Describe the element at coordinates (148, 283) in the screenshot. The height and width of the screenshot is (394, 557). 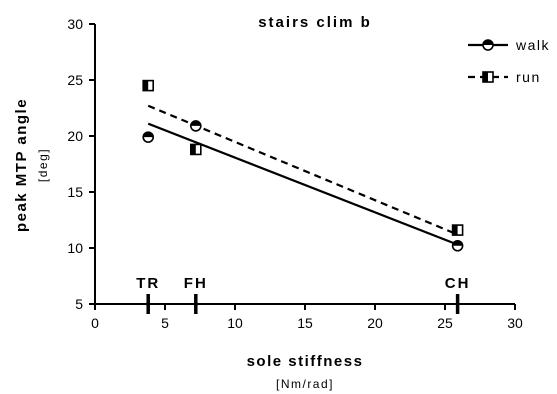
I see `annotation-label: TR` at that location.